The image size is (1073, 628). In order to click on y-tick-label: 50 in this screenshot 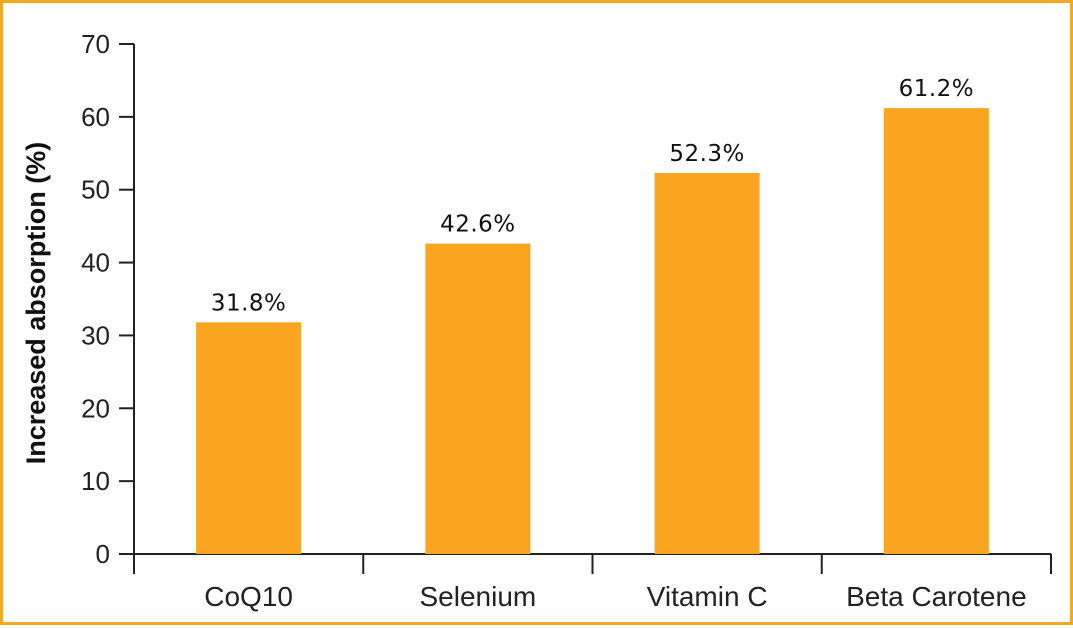, I will do `click(95, 190)`.